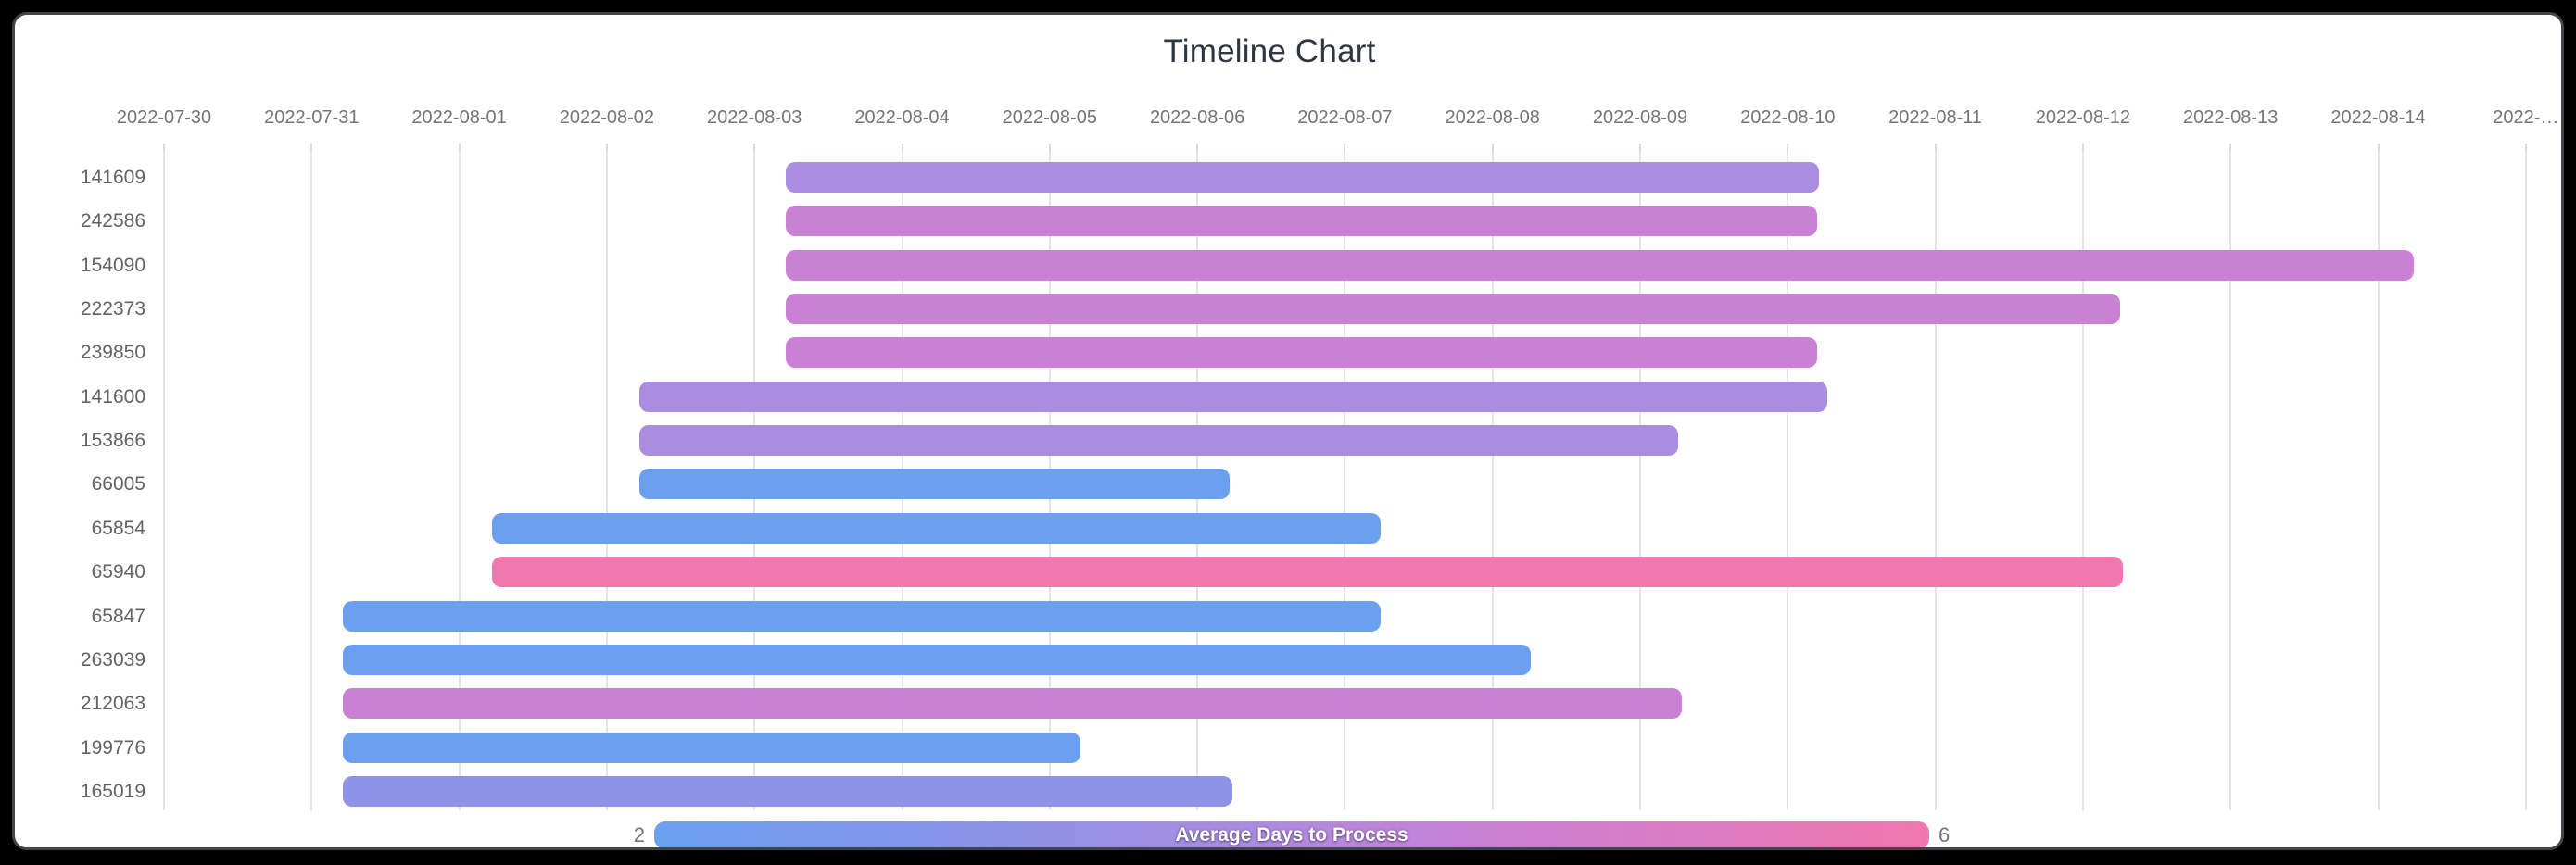 The height and width of the screenshot is (865, 2576). I want to click on chart-title: Timeline Chart, so click(1269, 51).